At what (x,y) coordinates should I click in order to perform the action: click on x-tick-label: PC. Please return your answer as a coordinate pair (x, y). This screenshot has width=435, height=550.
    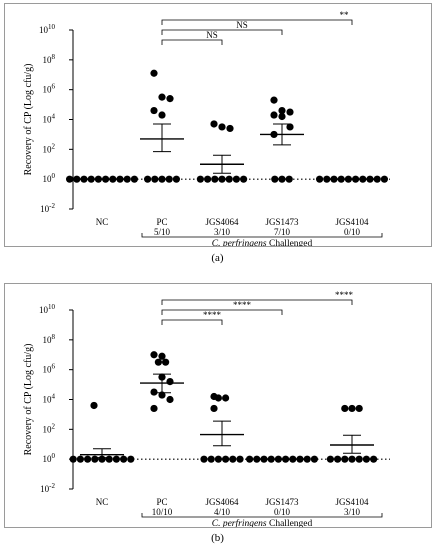
    Looking at the image, I should click on (161, 222).